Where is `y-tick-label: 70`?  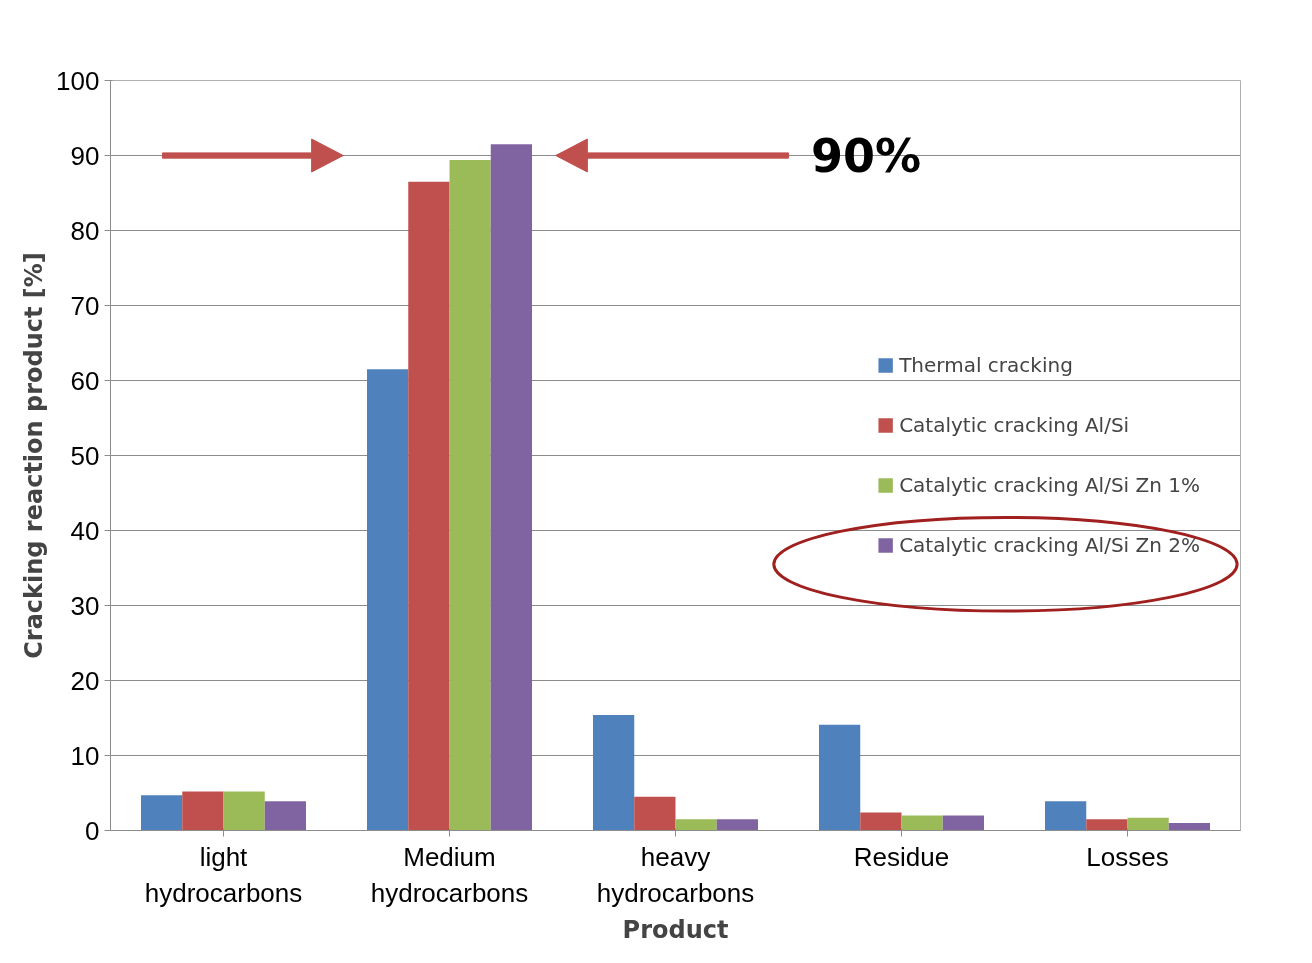 y-tick-label: 70 is located at coordinates (85, 305).